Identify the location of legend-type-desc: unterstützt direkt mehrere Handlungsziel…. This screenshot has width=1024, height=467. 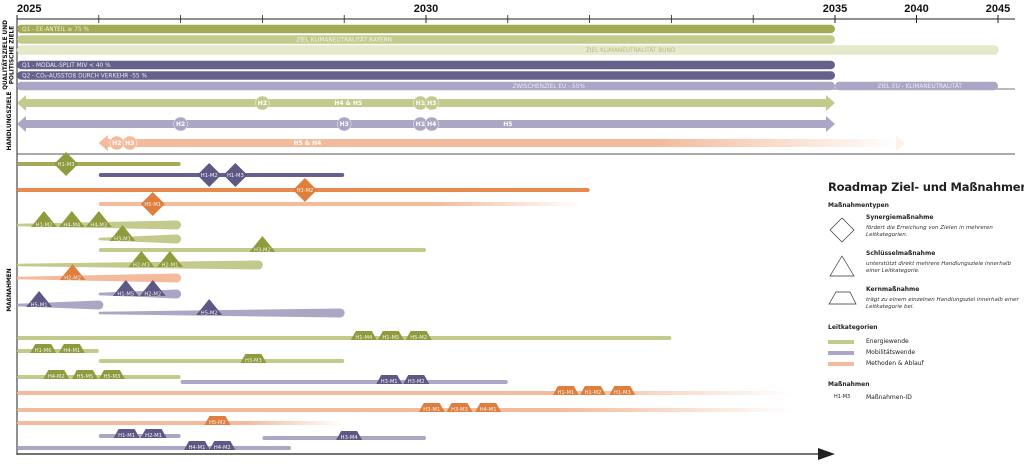
(939, 267).